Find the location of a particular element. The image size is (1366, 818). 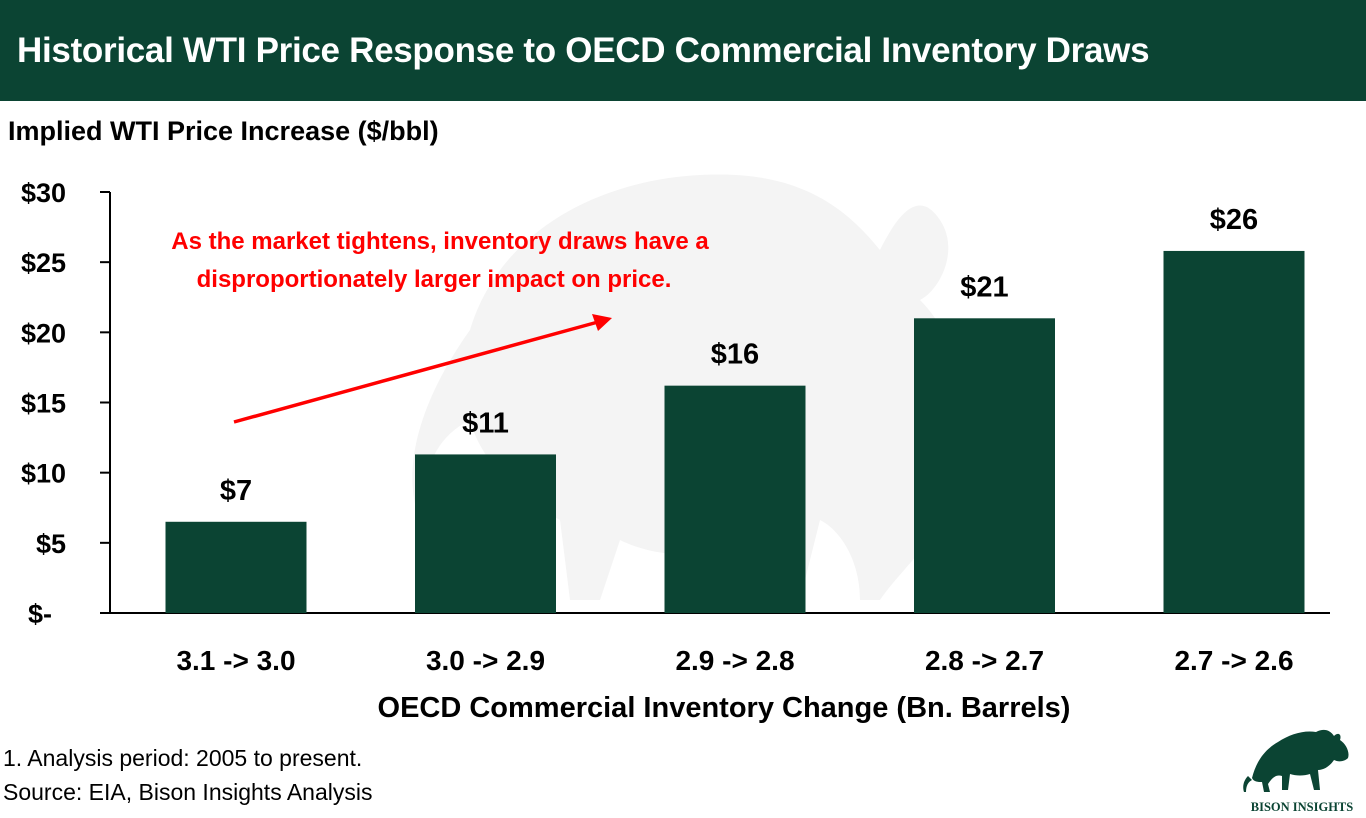

data-label: $16 is located at coordinates (735, 355).